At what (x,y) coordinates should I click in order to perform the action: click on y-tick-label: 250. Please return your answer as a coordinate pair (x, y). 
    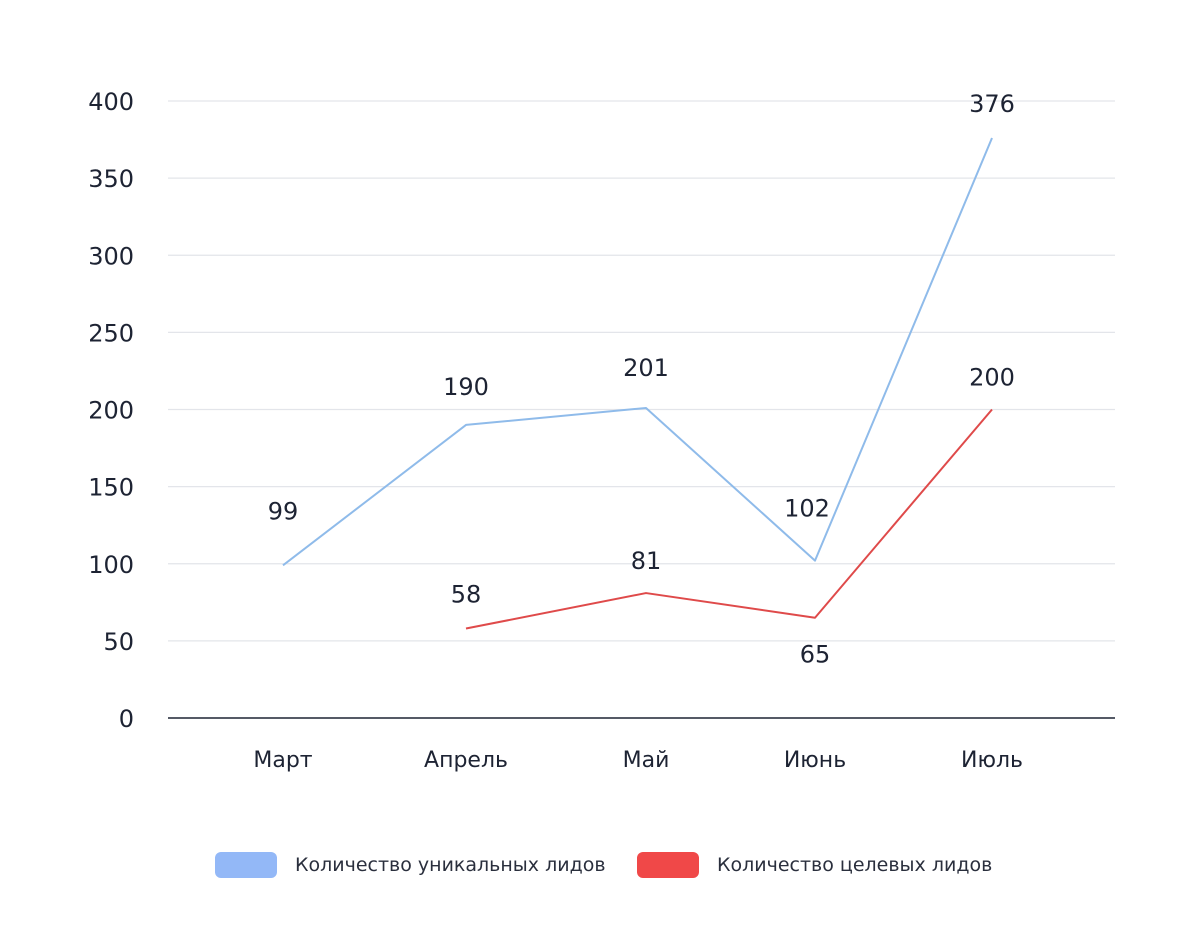
    Looking at the image, I should click on (111, 333).